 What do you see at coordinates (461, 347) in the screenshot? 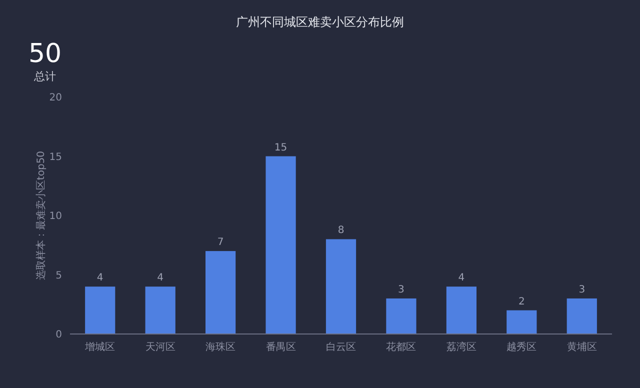
I see `x-tick-label: 荔湾区` at bounding box center [461, 347].